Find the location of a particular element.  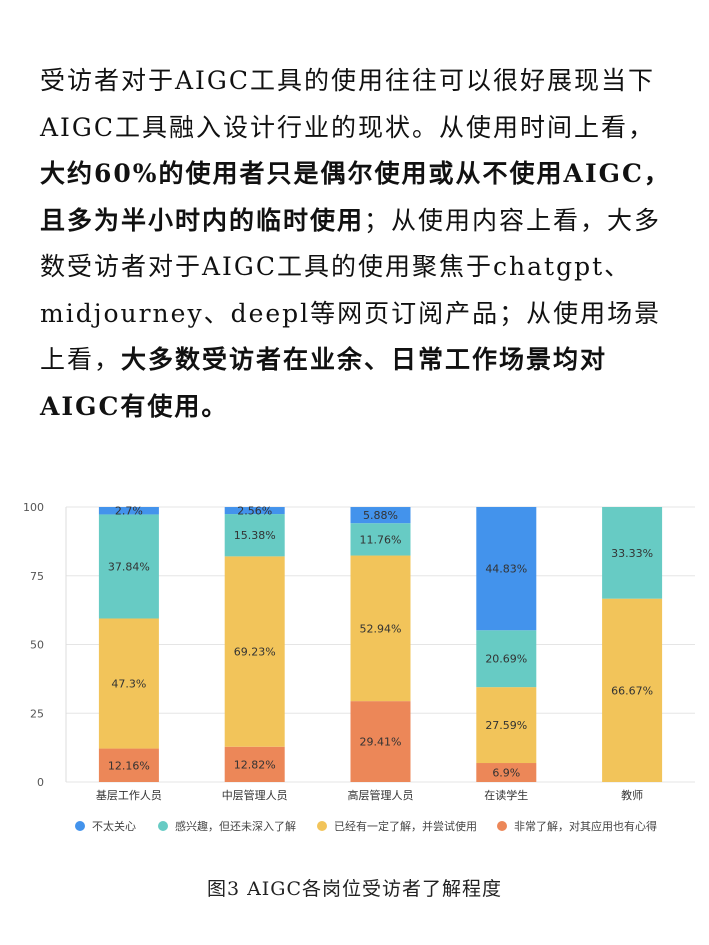

x-category-label: 在读学生 is located at coordinates (506, 795).